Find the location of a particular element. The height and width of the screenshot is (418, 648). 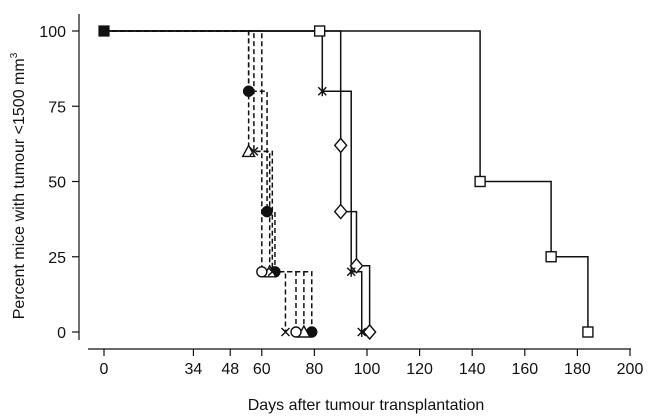

x-tick-label: 160 is located at coordinates (524, 369).